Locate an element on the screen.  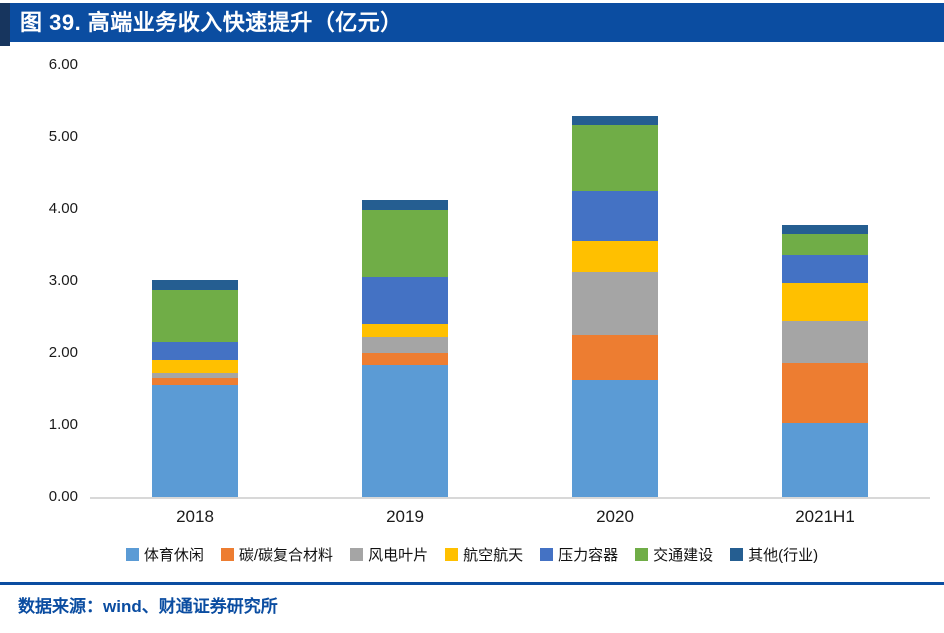
x-tick-label-2018: 2018 is located at coordinates (195, 516).